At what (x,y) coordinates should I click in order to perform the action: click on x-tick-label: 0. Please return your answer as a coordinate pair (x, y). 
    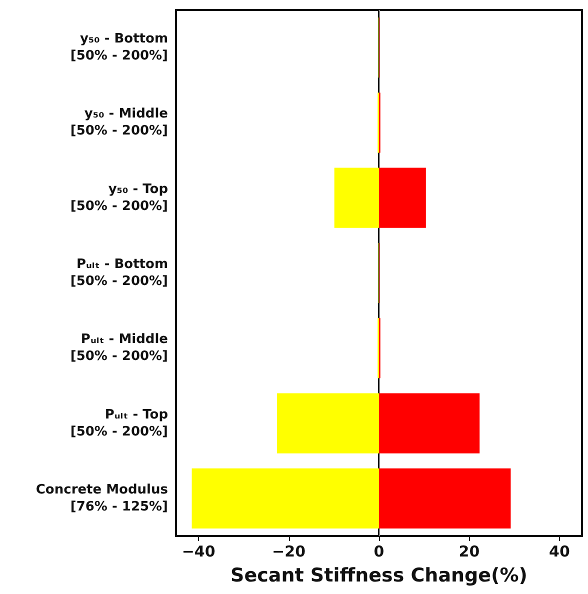
    Looking at the image, I should click on (379, 551).